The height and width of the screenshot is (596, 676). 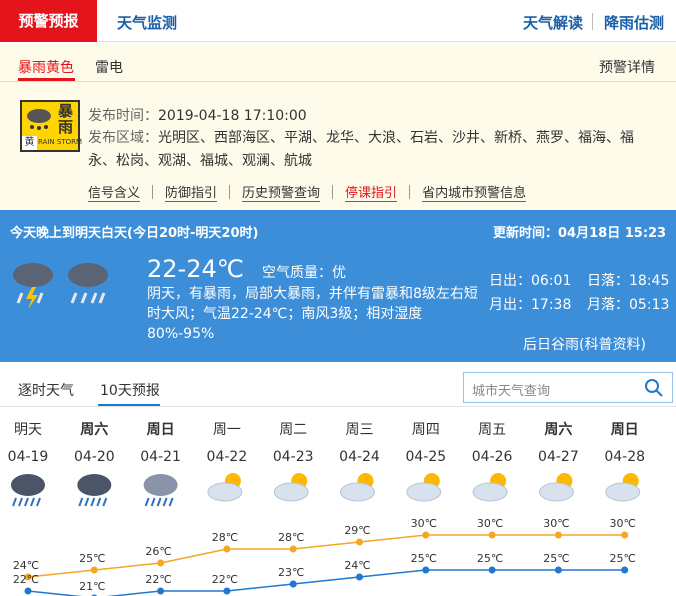 What do you see at coordinates (584, 345) in the screenshot?
I see `solar-term: 后日谷雨(科普资料)` at bounding box center [584, 345].